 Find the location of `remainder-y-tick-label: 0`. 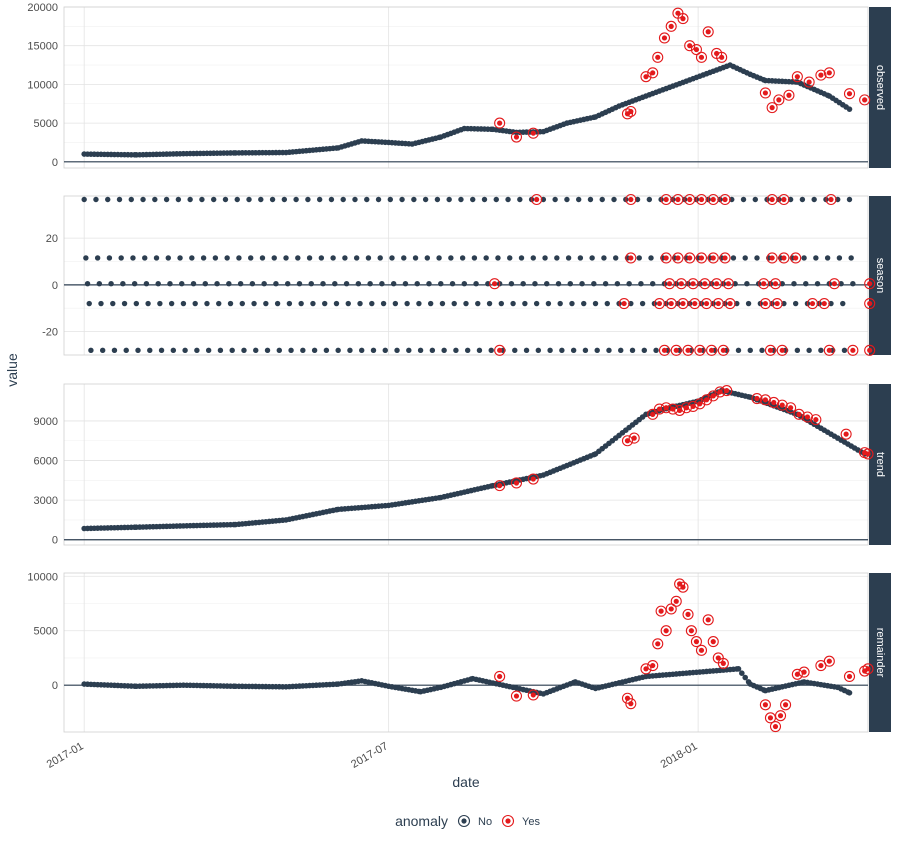

remainder-y-tick-label: 0 is located at coordinates (55, 686).